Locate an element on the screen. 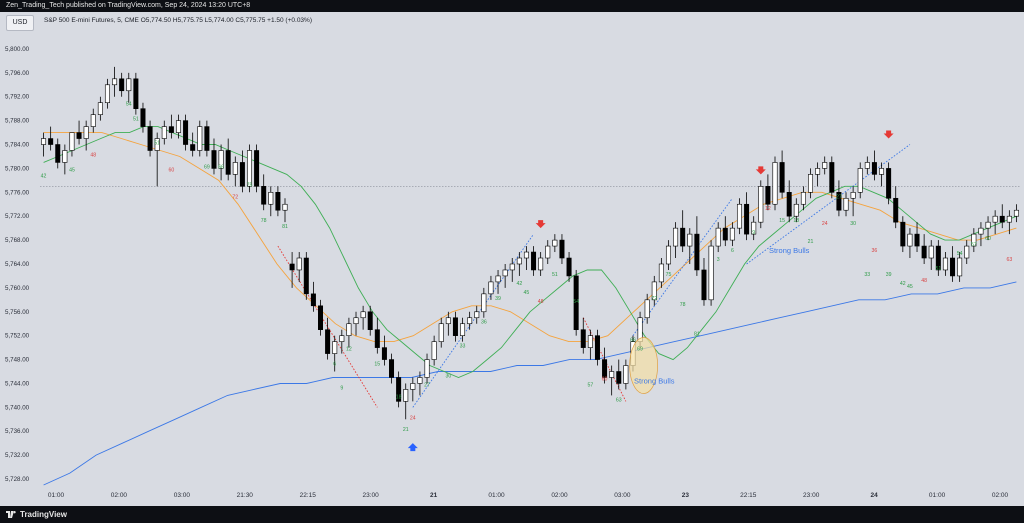 This screenshot has height=523, width=1024. price-tick-label: 5,744.00 is located at coordinates (17, 383).